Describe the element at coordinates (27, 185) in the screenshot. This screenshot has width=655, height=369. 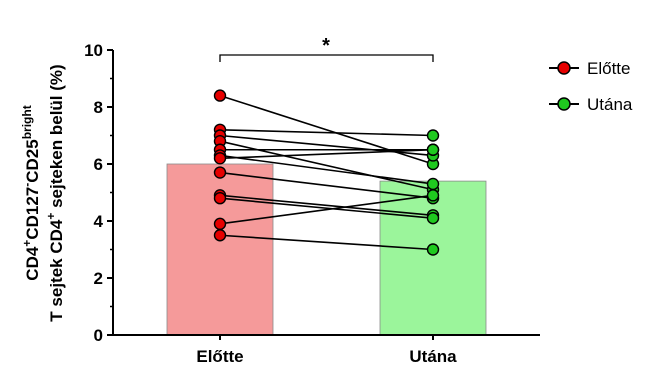
I see `ylabel-sup: -` at that location.